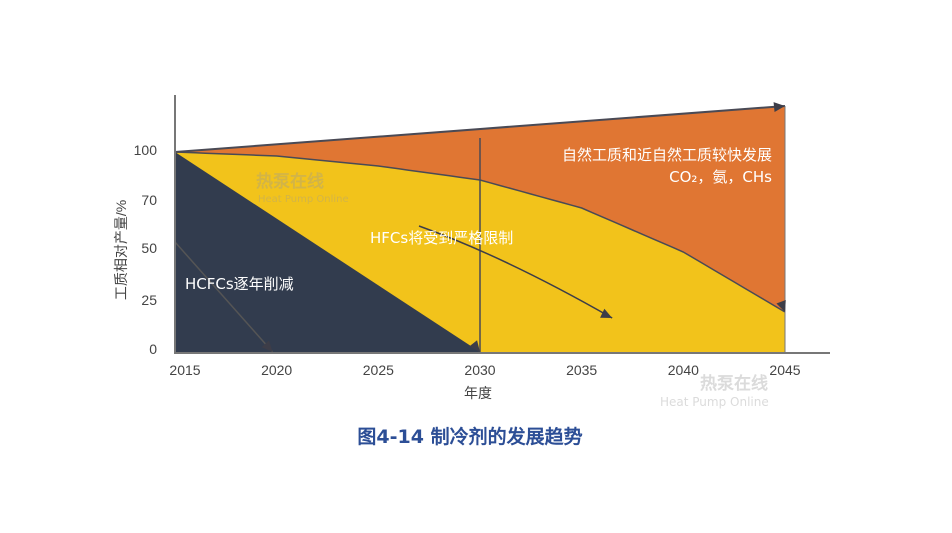  What do you see at coordinates (581, 370) in the screenshot?
I see `x-tick-label: 2035` at bounding box center [581, 370].